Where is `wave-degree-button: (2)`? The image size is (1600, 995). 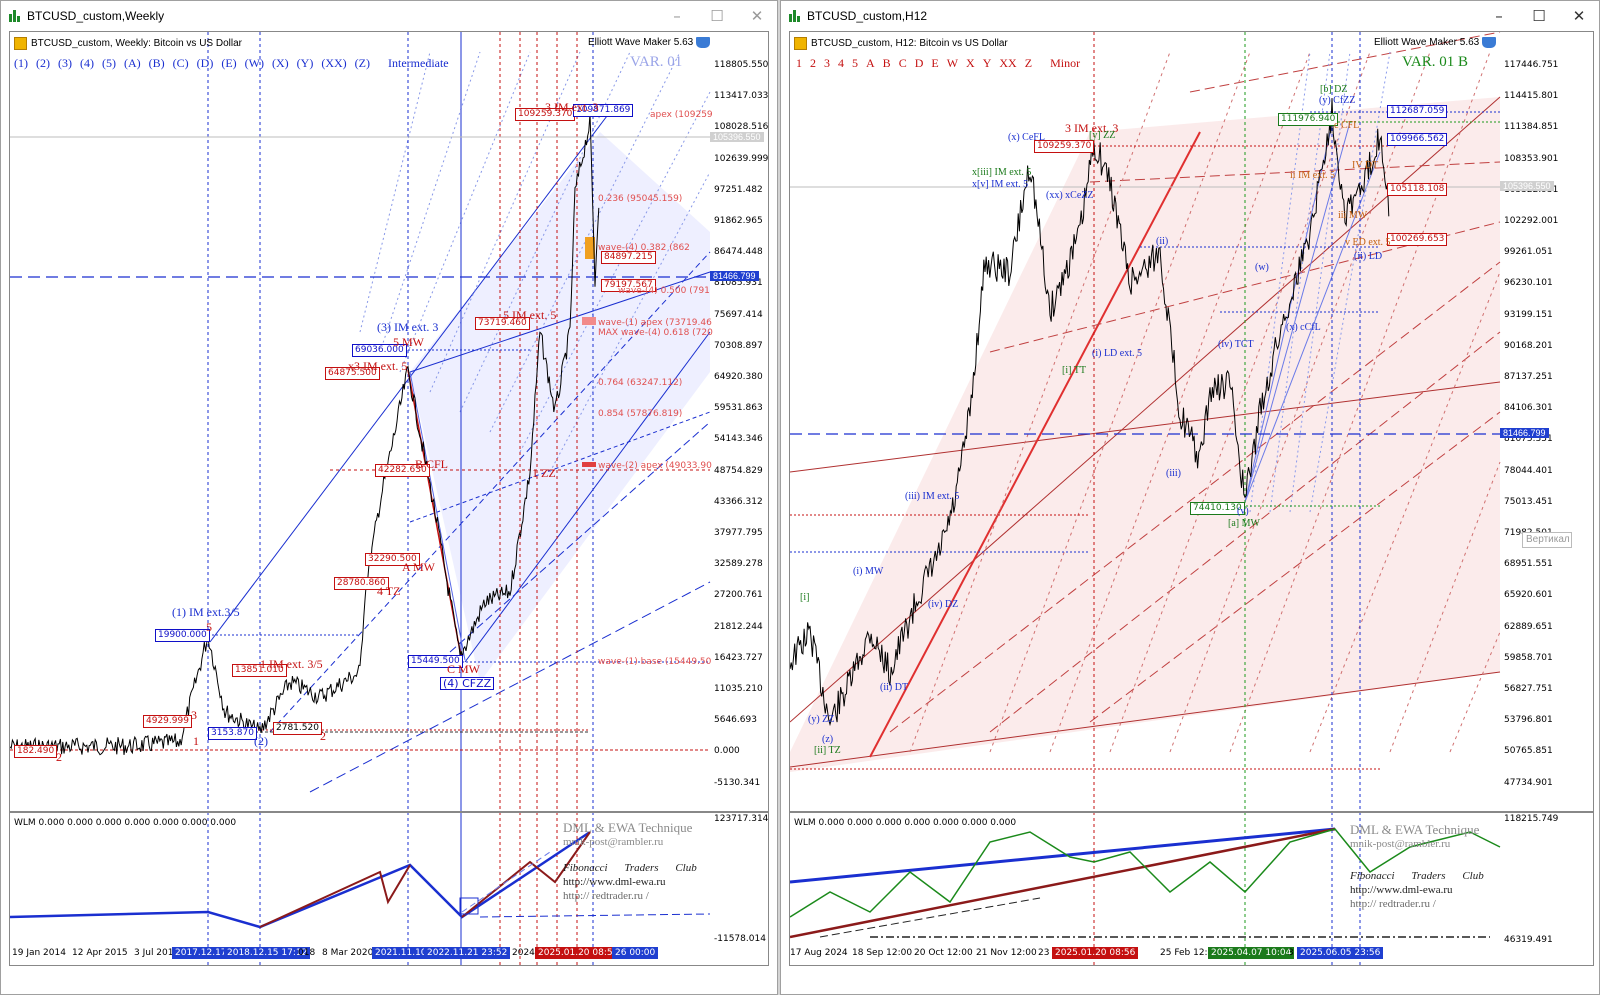 wave-degree-button: (2) is located at coordinates (43, 63).